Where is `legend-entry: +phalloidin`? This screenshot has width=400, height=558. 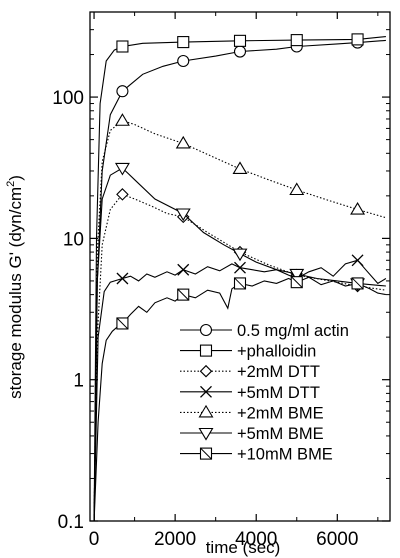 legend-entry: +phalloidin is located at coordinates (248, 352).